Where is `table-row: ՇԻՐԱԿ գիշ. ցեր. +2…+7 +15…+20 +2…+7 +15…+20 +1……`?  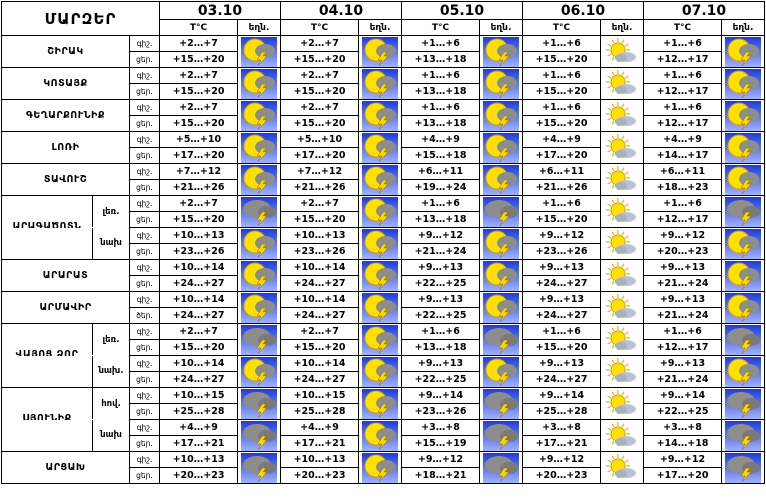 table-row: ՇԻՐԱԿ գիշ. ցեր. +2…+7 +15…+20 +2…+7 +15…+20 +1…… is located at coordinates (383, 51).